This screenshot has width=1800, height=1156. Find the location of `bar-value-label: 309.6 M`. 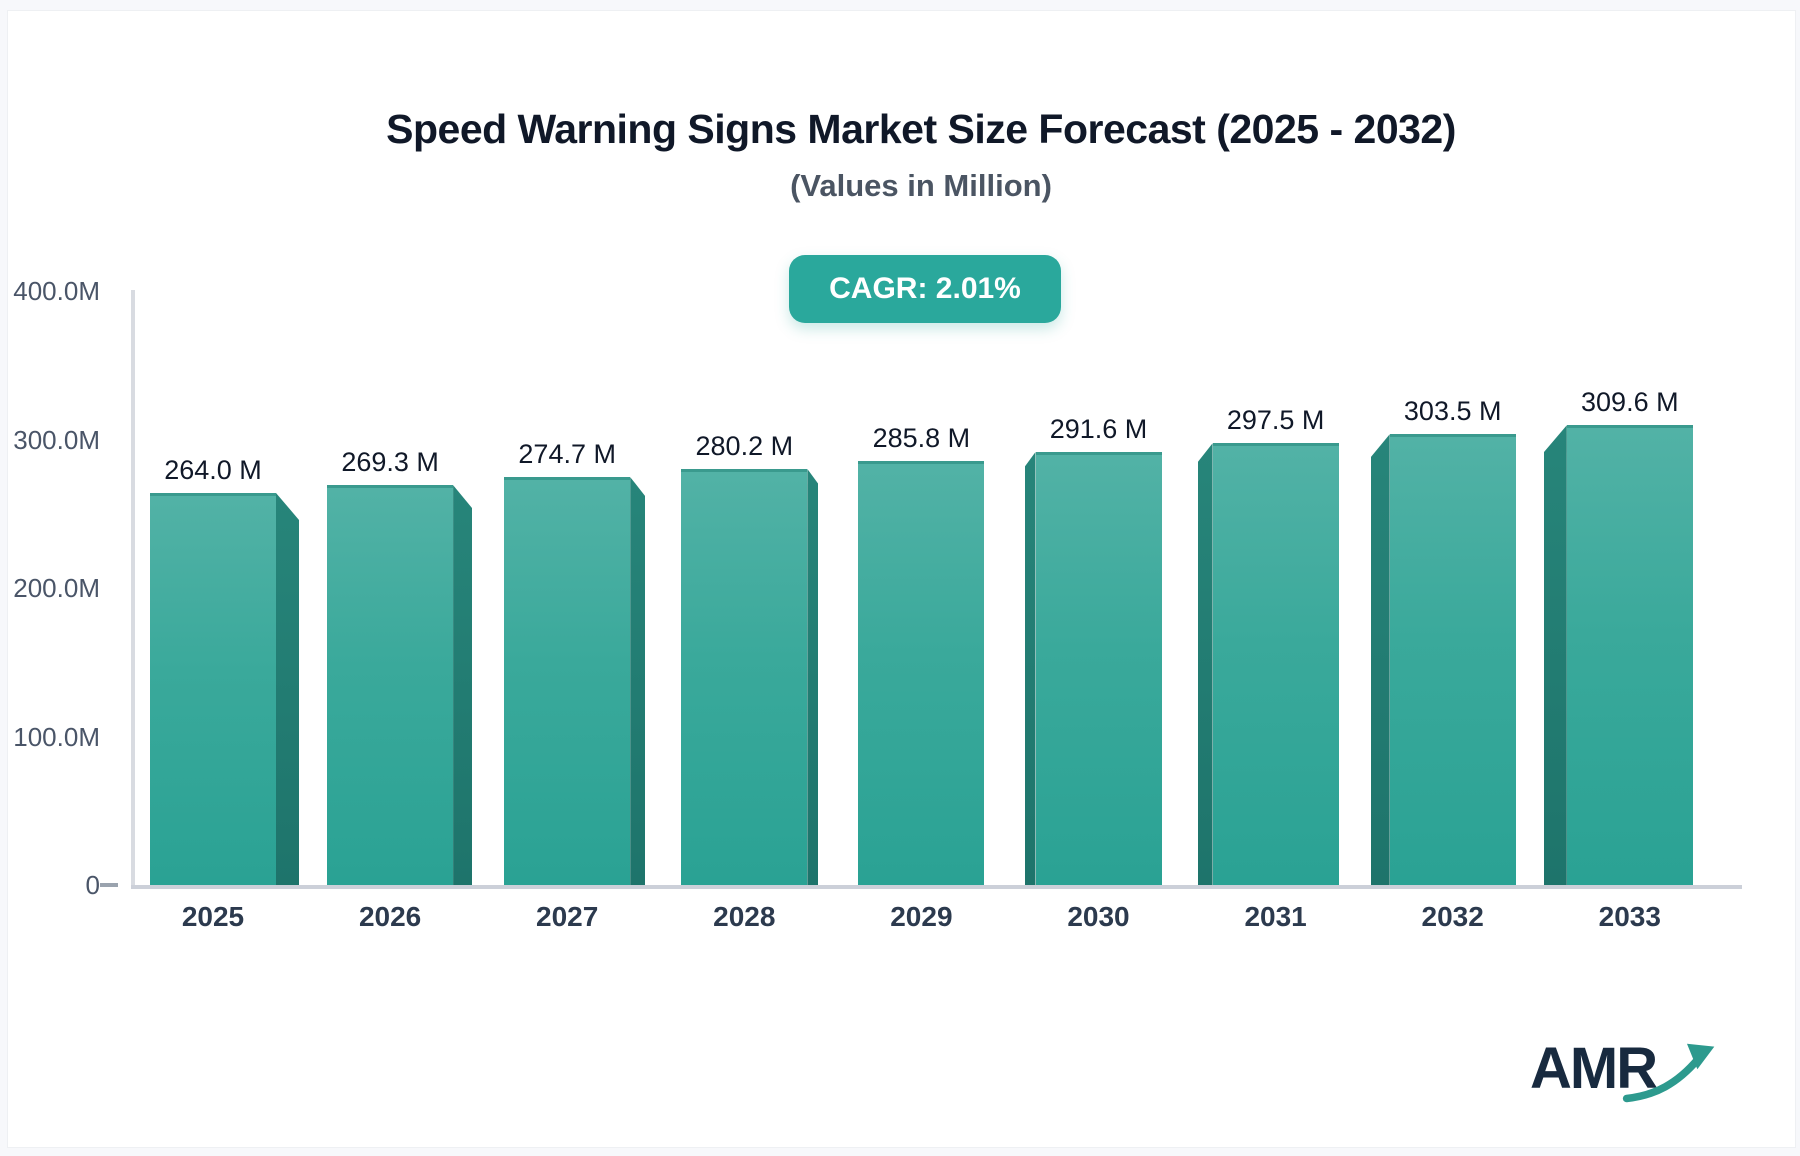

bar-value-label: 309.6 M is located at coordinates (1630, 402).